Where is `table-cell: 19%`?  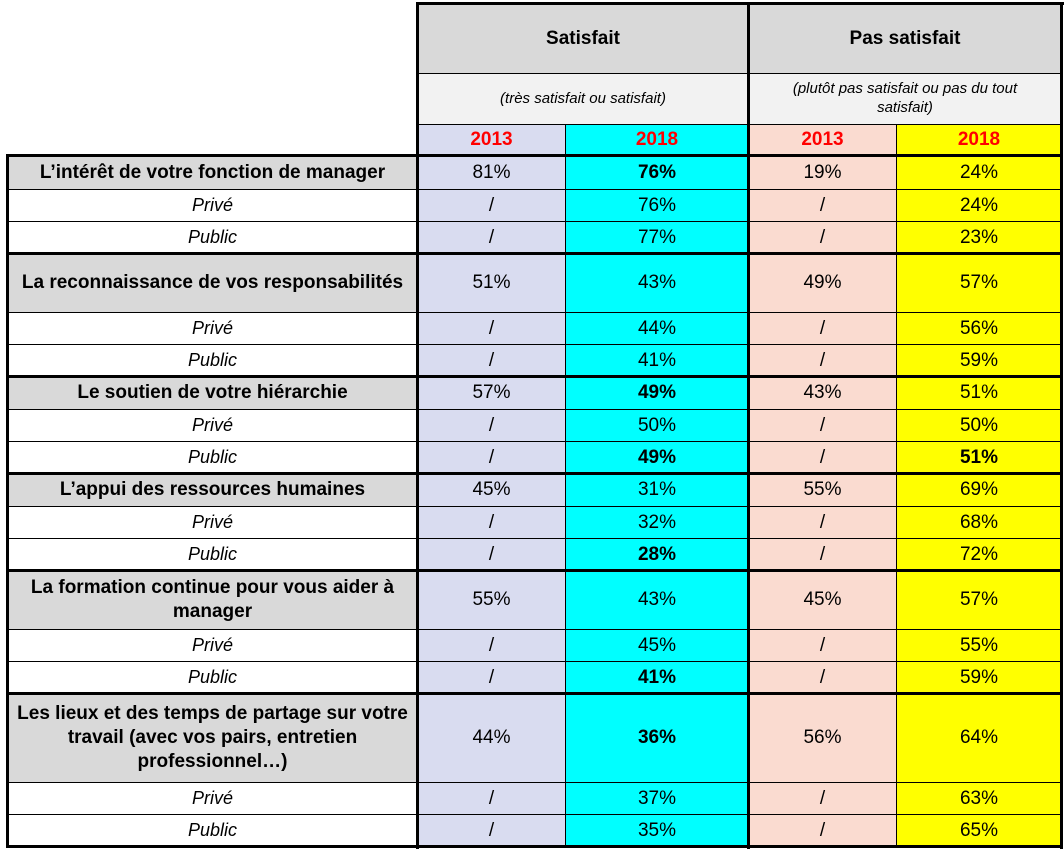
table-cell: 19% is located at coordinates (823, 173).